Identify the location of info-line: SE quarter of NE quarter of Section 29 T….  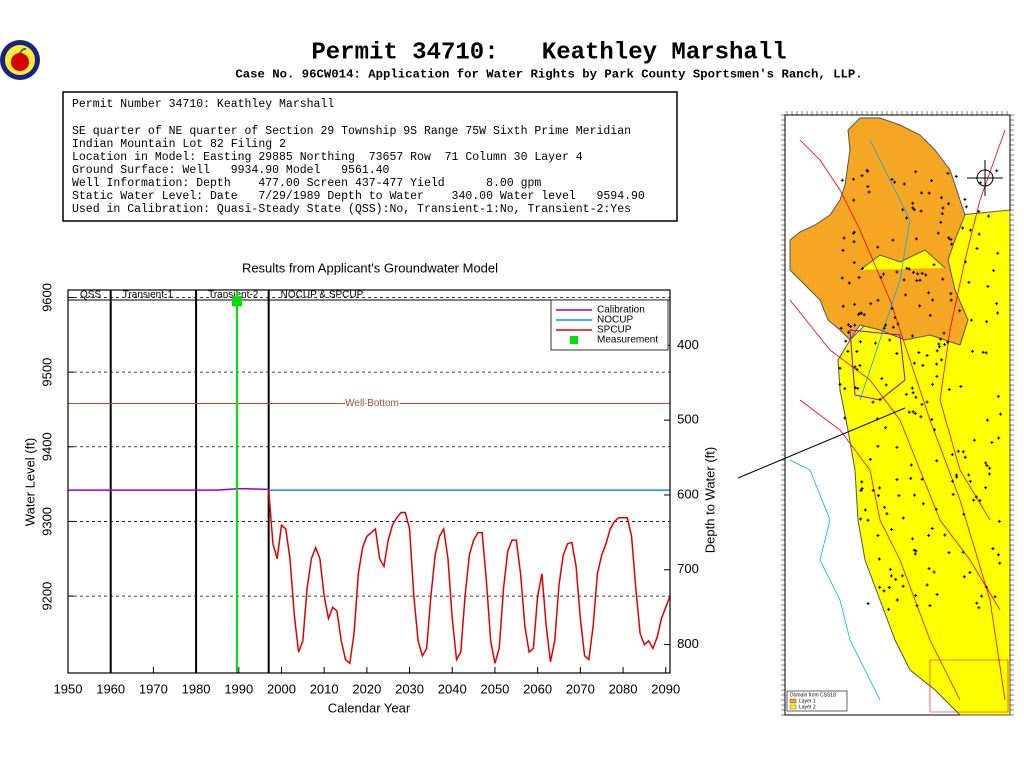
(351, 131).